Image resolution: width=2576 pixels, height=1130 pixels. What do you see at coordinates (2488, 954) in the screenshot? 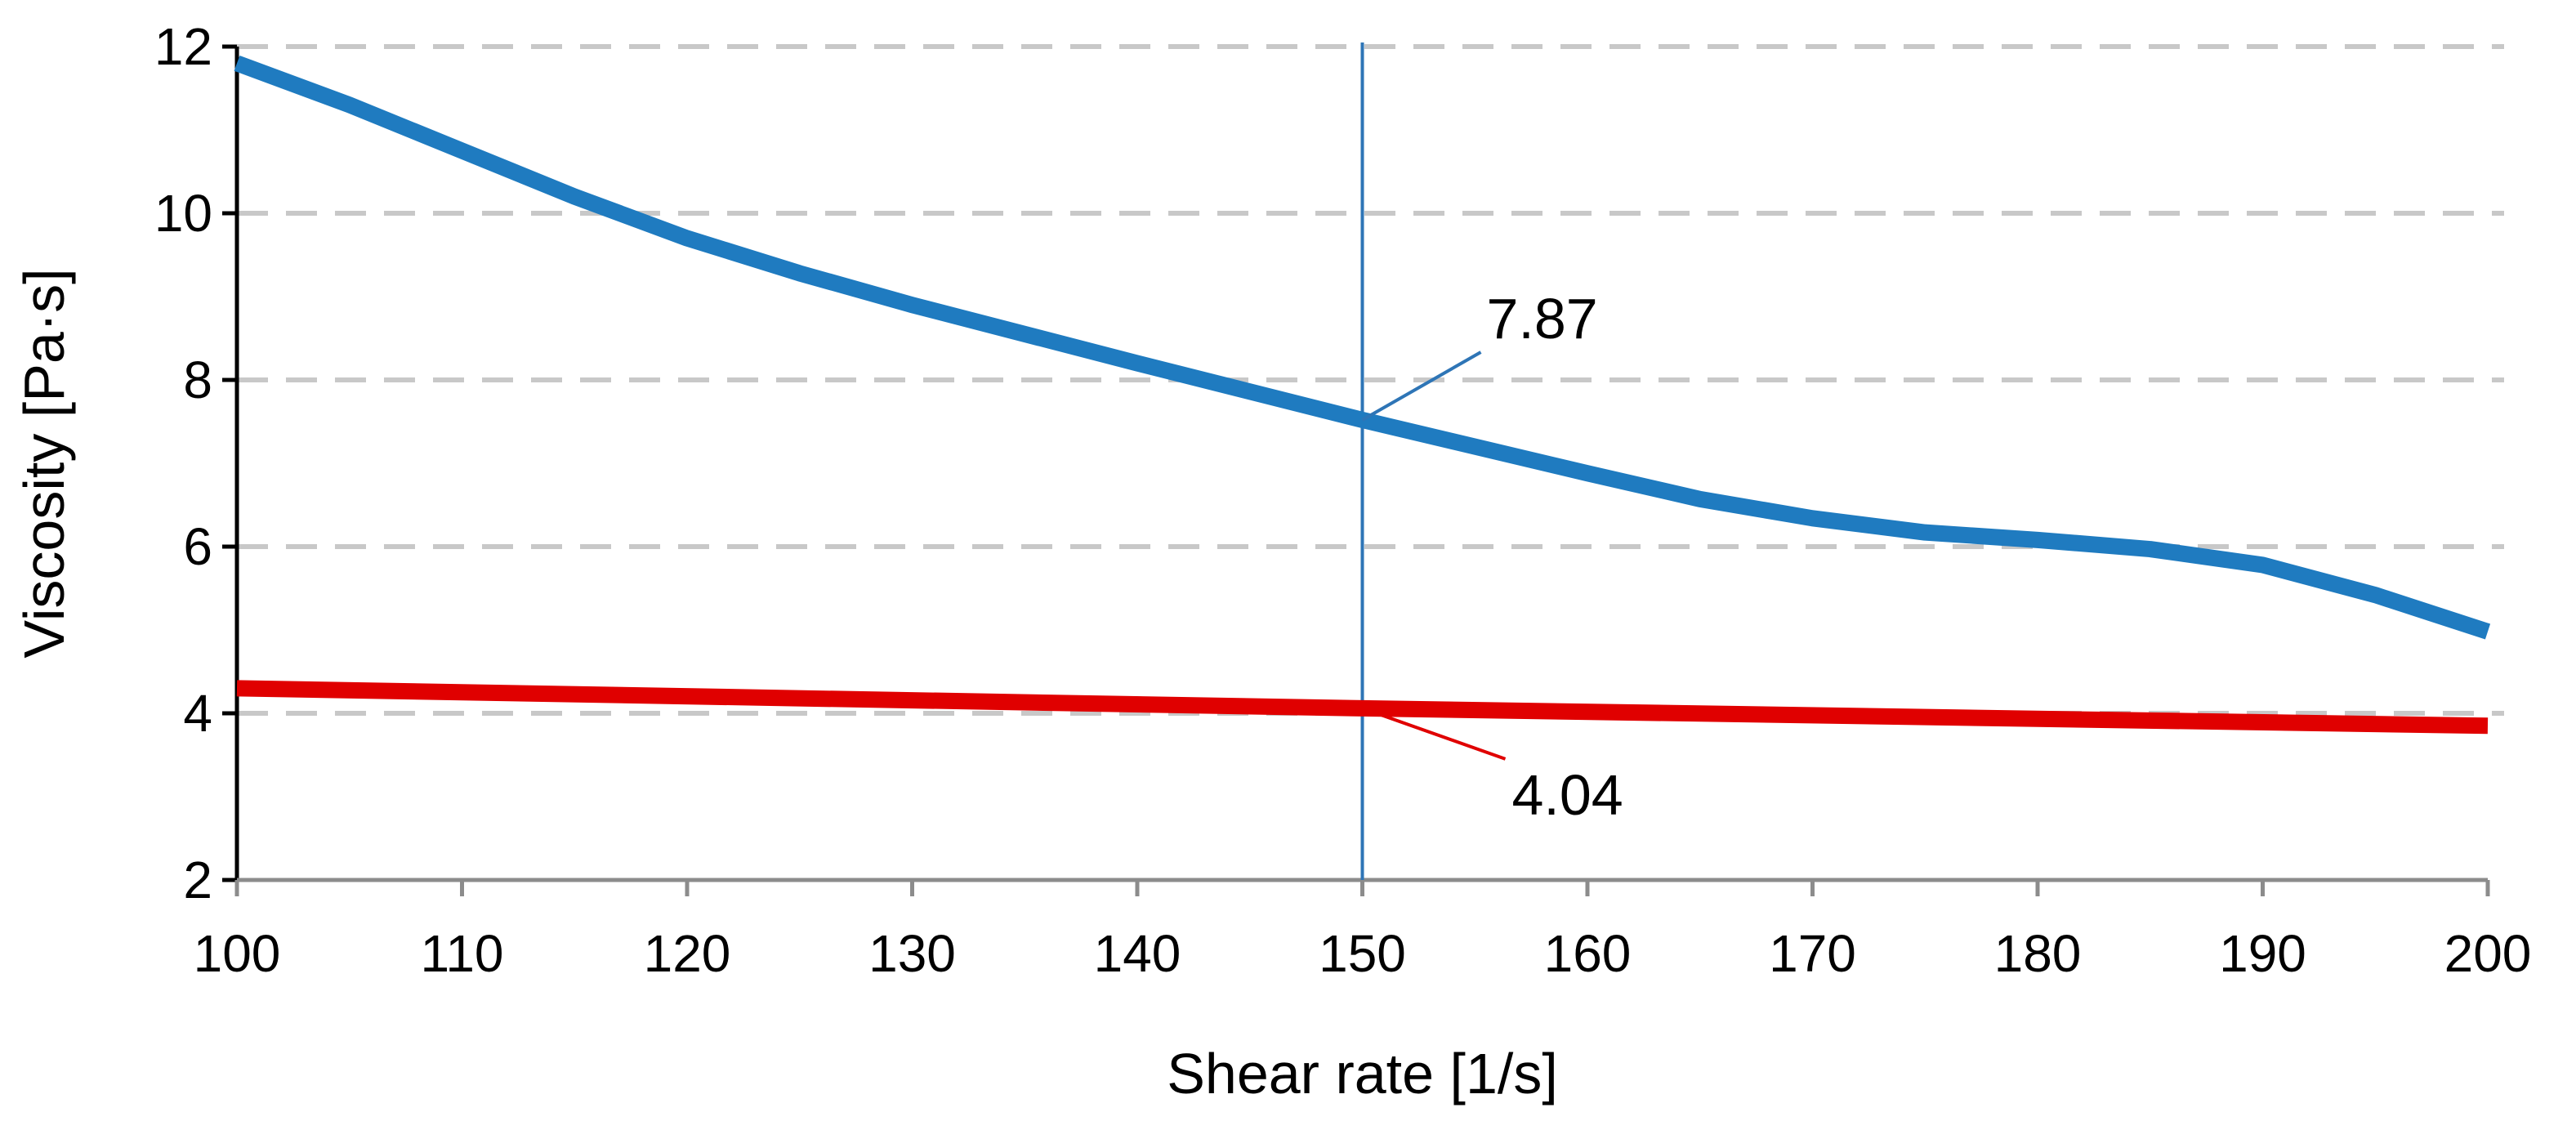
I see `x-tick-label-200: 200` at bounding box center [2488, 954].